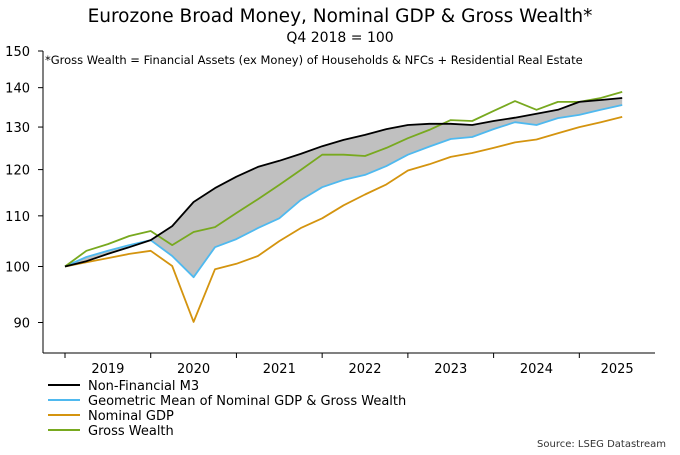 The width and height of the screenshot is (680, 455). I want to click on y-tick-label: 90, so click(21, 323).